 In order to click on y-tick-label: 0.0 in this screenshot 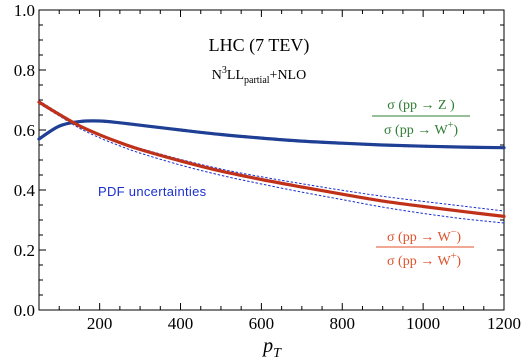, I will do `click(24, 310)`.